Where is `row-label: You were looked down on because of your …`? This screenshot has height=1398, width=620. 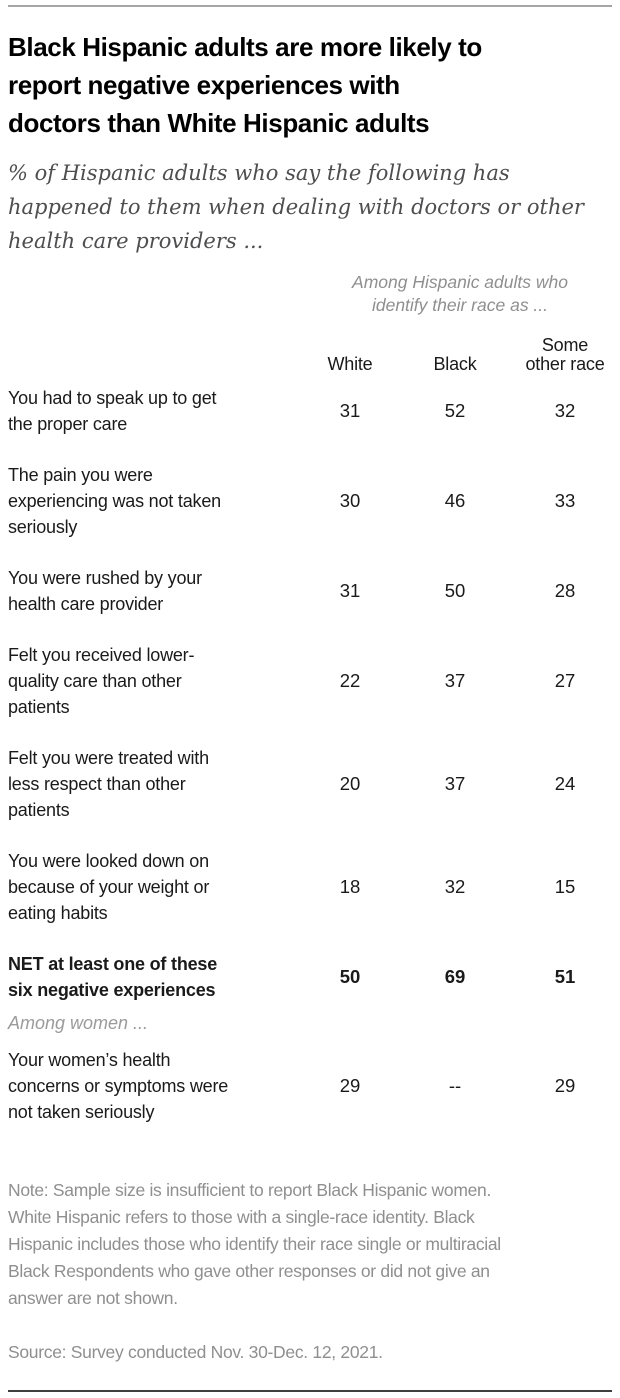
row-label: You were looked down on because of your … is located at coordinates (109, 887).